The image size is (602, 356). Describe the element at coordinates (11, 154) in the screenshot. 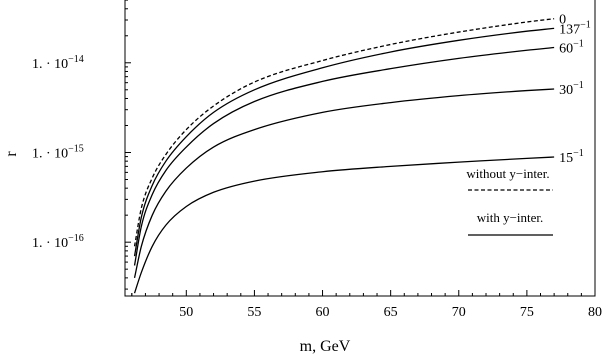

I see `y-axis-title: r` at that location.